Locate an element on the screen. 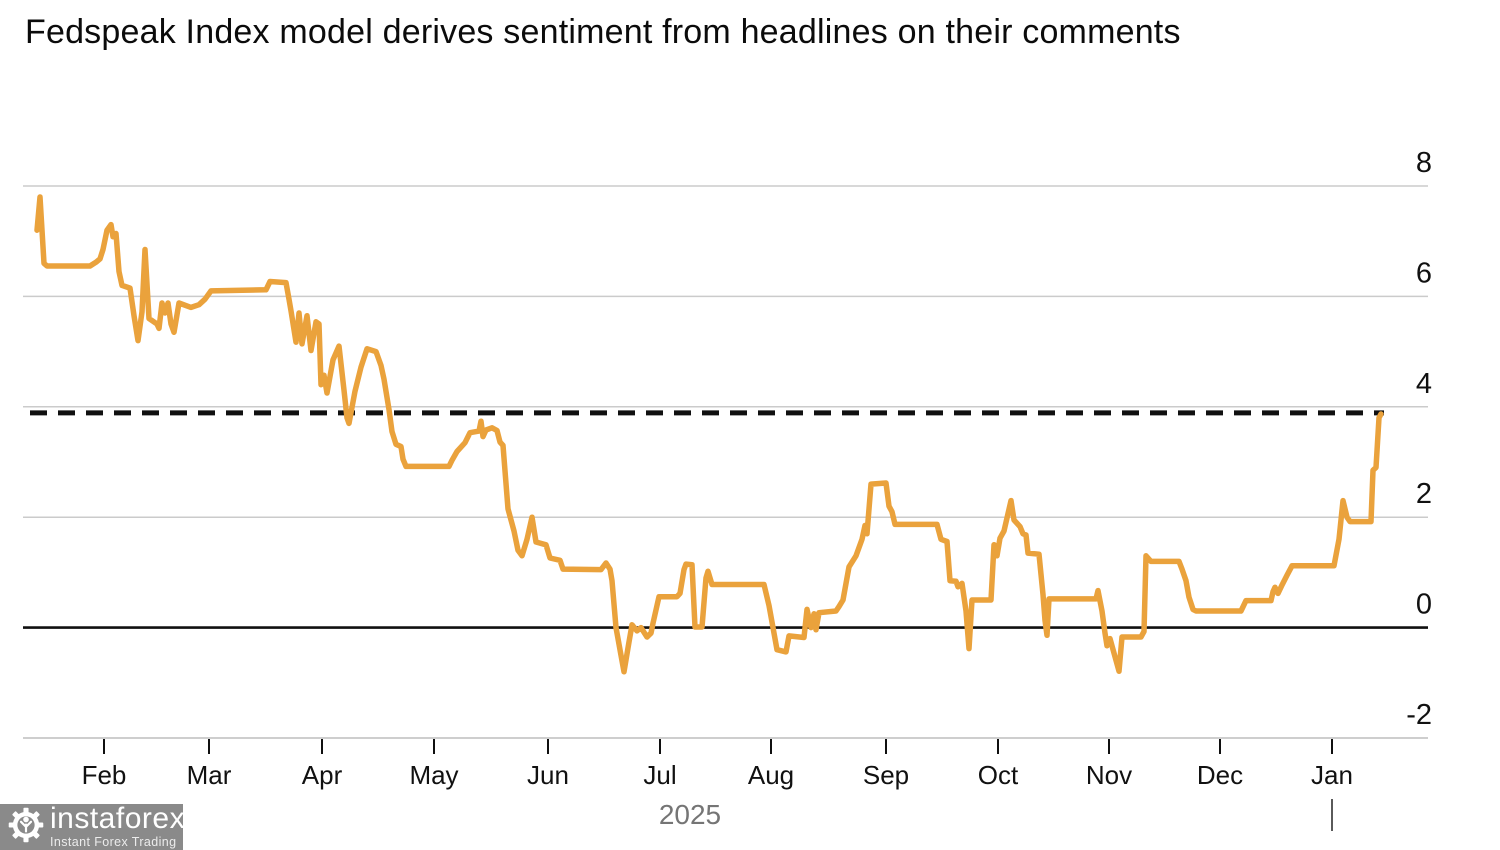 This screenshot has height=850, width=1500. x-axis-label-jul: Jul is located at coordinates (659, 775).